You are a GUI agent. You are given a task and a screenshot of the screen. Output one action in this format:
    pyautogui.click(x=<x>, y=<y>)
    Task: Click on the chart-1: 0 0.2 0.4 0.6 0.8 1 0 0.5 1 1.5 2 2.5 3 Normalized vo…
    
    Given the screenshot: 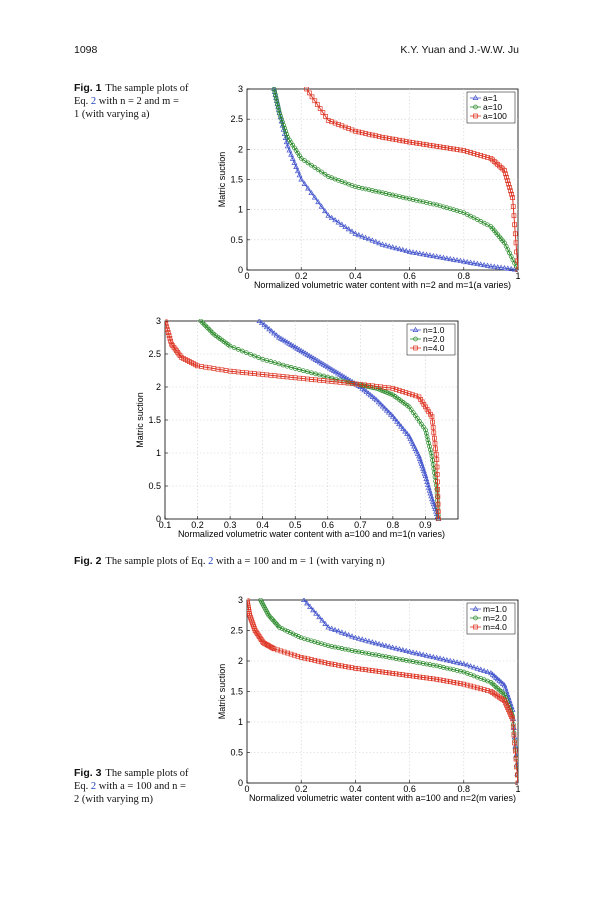 What is the action you would take?
    pyautogui.click(x=369, y=187)
    